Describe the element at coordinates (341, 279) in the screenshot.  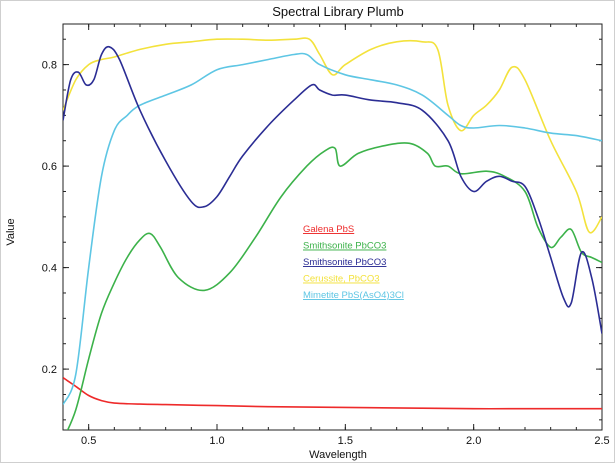
I see `legend-item-cerussite: Cerussite, PbCO3` at that location.